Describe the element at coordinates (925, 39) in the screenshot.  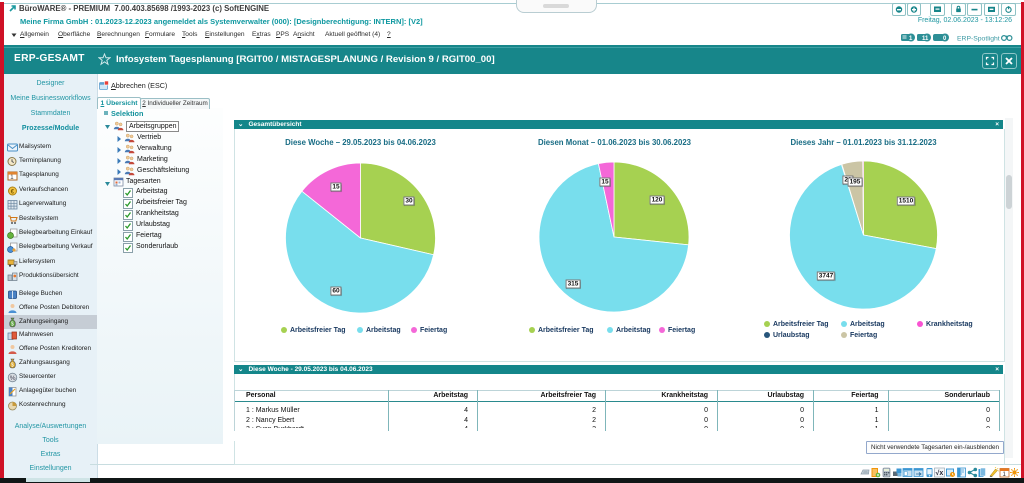
I see `svg-text: 11` at that location.